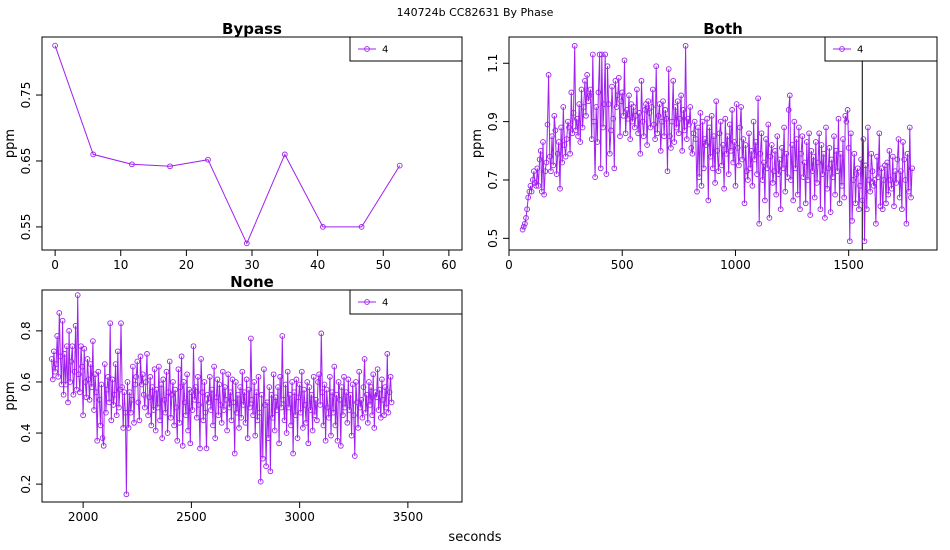  Describe the element at coordinates (848, 265) in the screenshot. I see `x-tick-label: 1500` at that location.